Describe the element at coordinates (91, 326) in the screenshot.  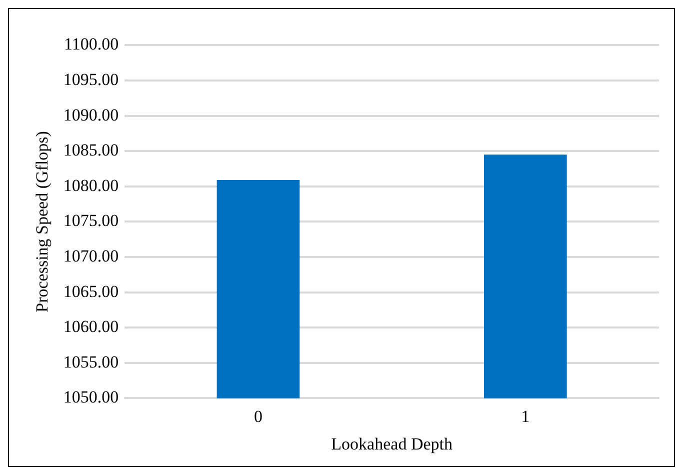
I see `y-tick-label: 1060.00` at that location.